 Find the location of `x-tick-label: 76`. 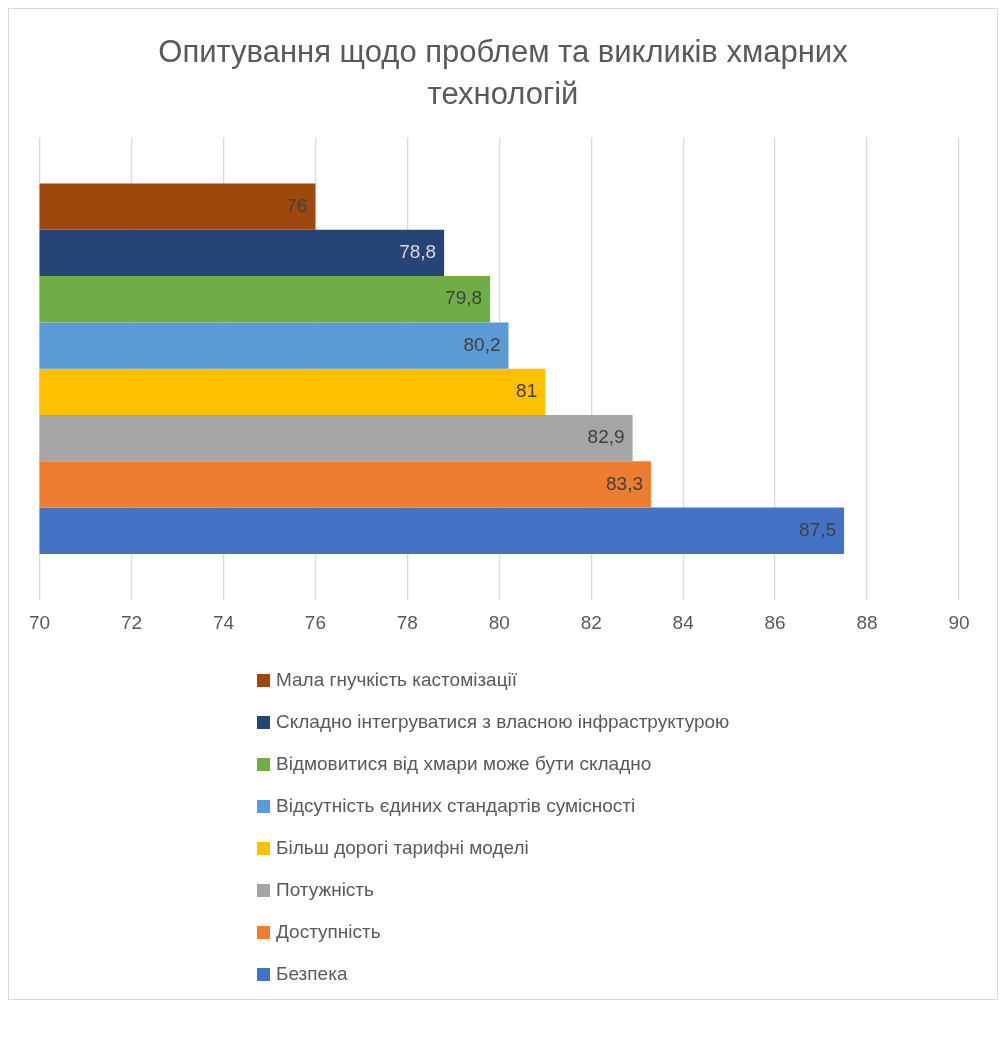

x-tick-label: 76 is located at coordinates (315, 622).